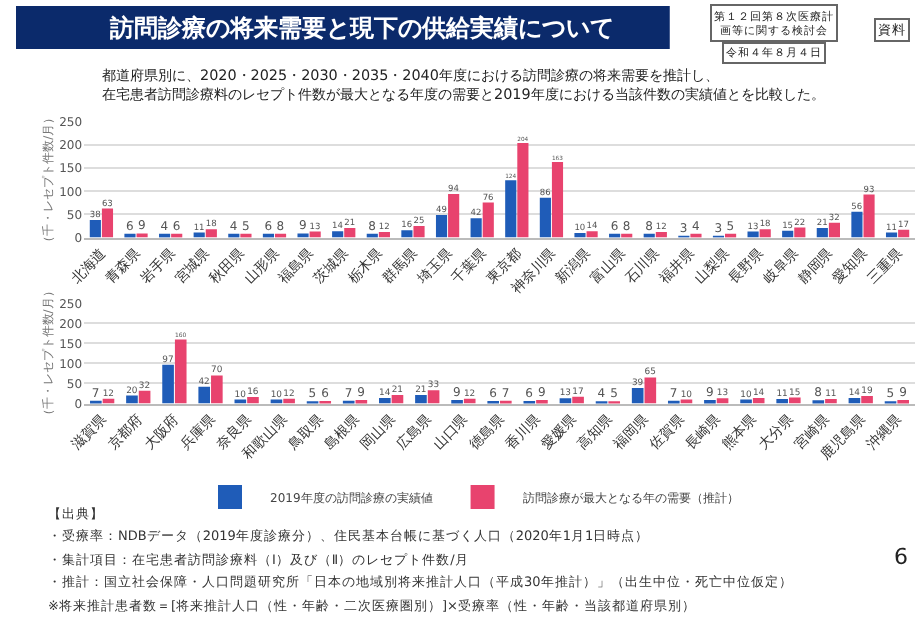 The width and height of the screenshot is (924, 640). Describe the element at coordinates (901, 557) in the screenshot. I see `text: 6` at that location.